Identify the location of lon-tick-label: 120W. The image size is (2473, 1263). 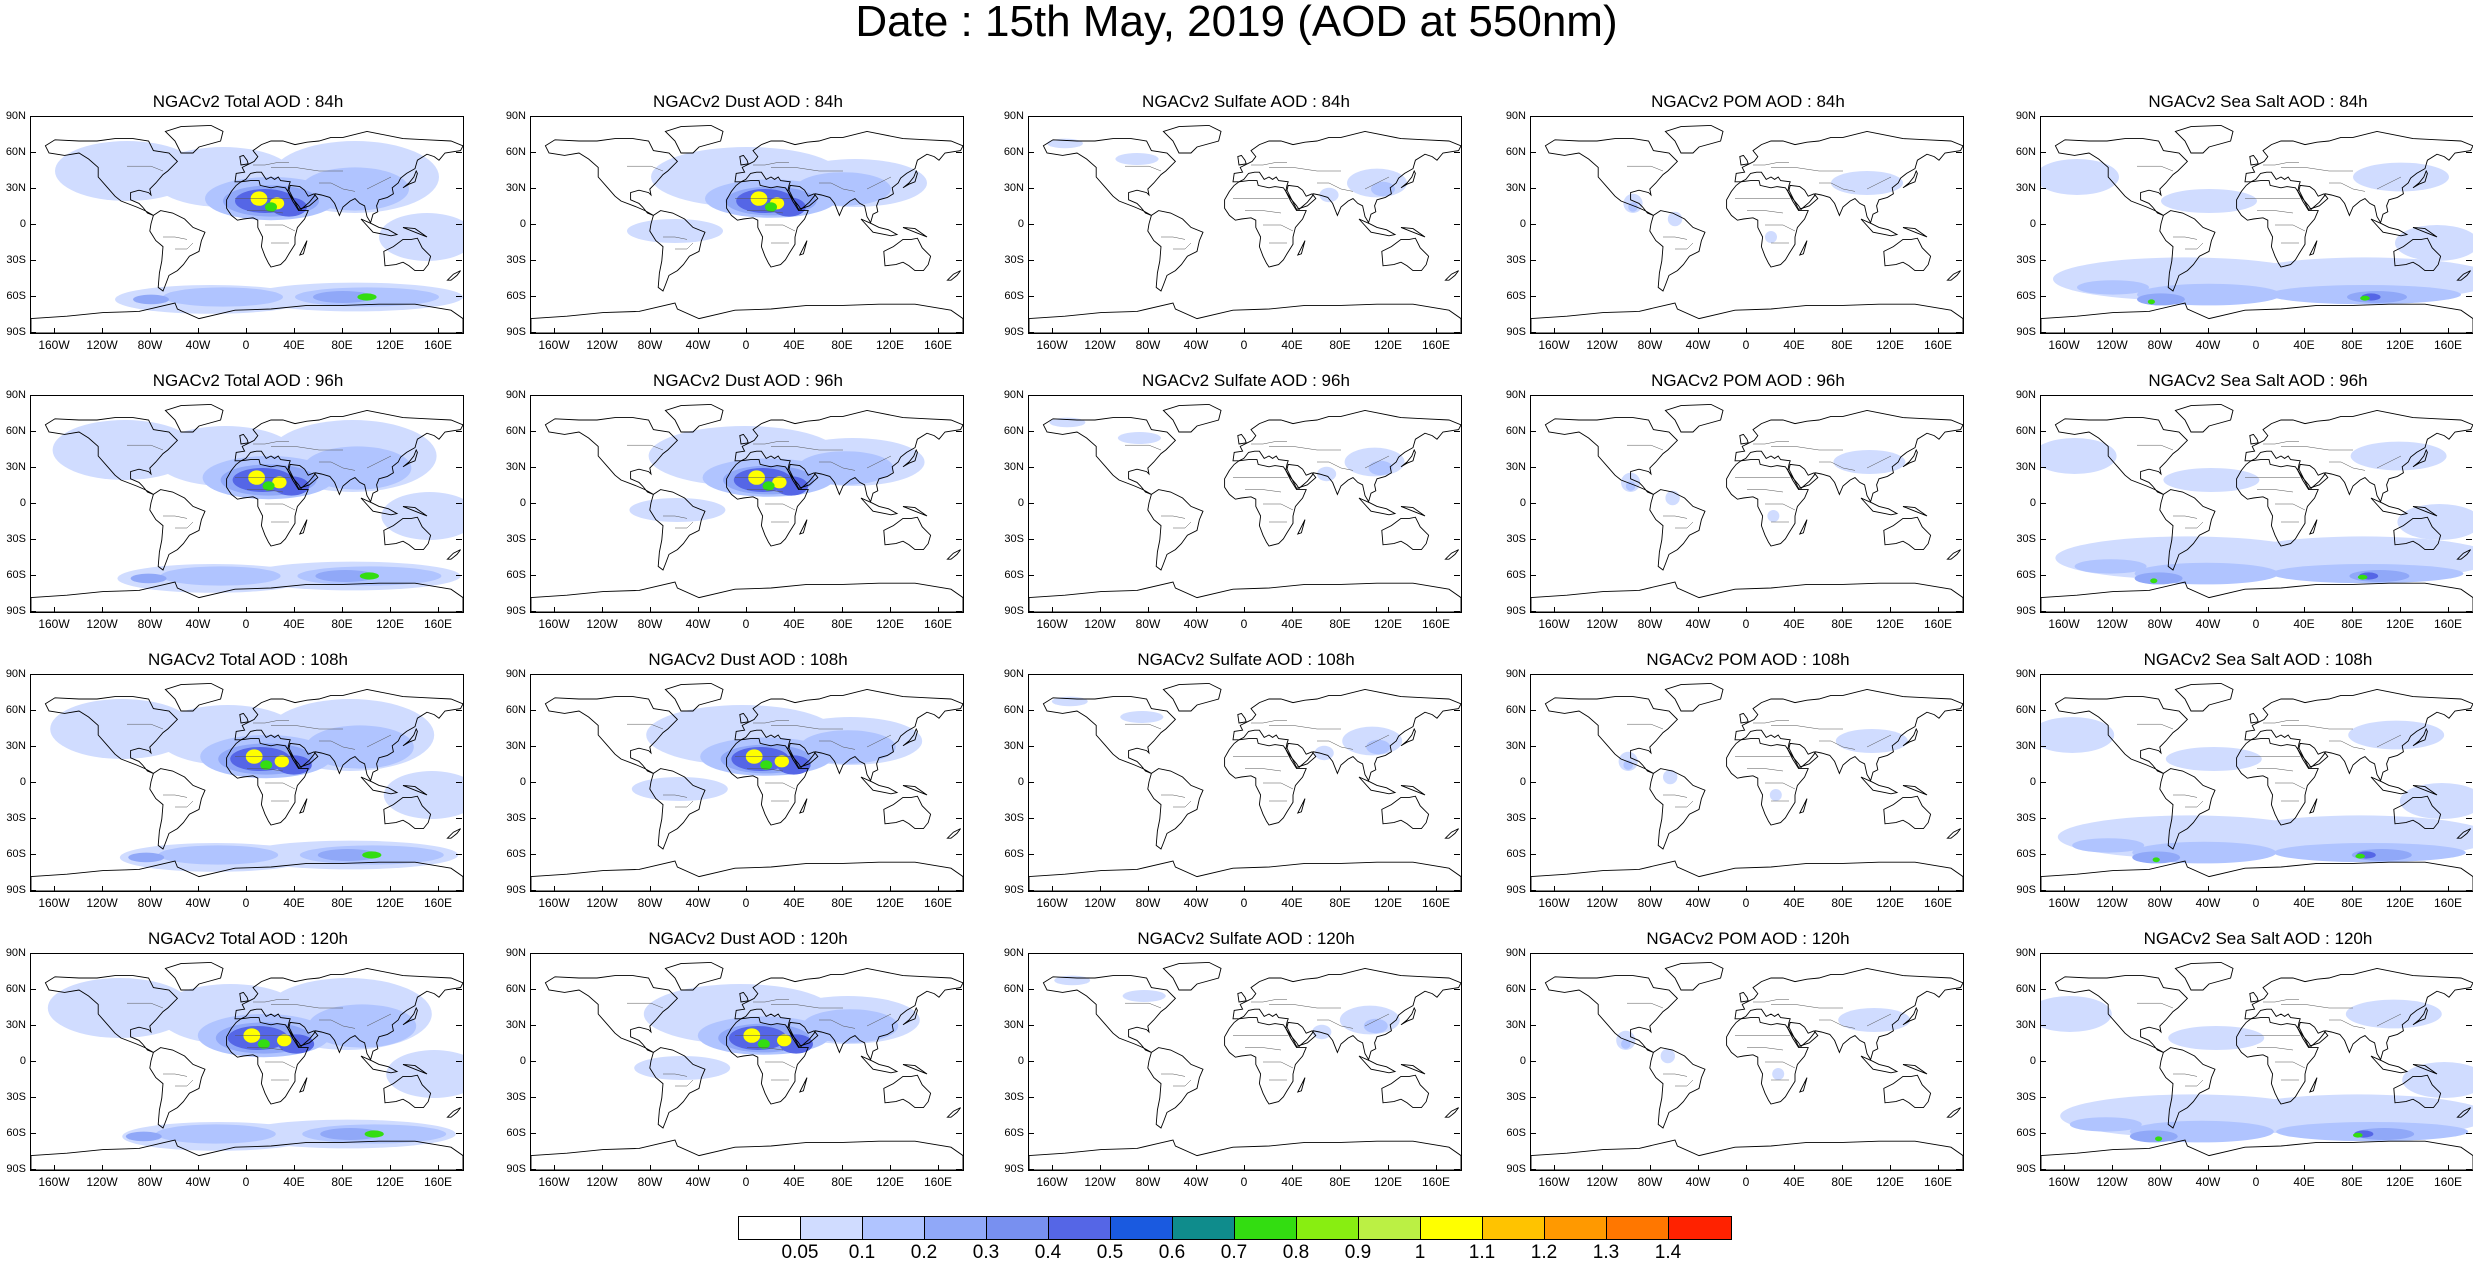
(2112, 1182).